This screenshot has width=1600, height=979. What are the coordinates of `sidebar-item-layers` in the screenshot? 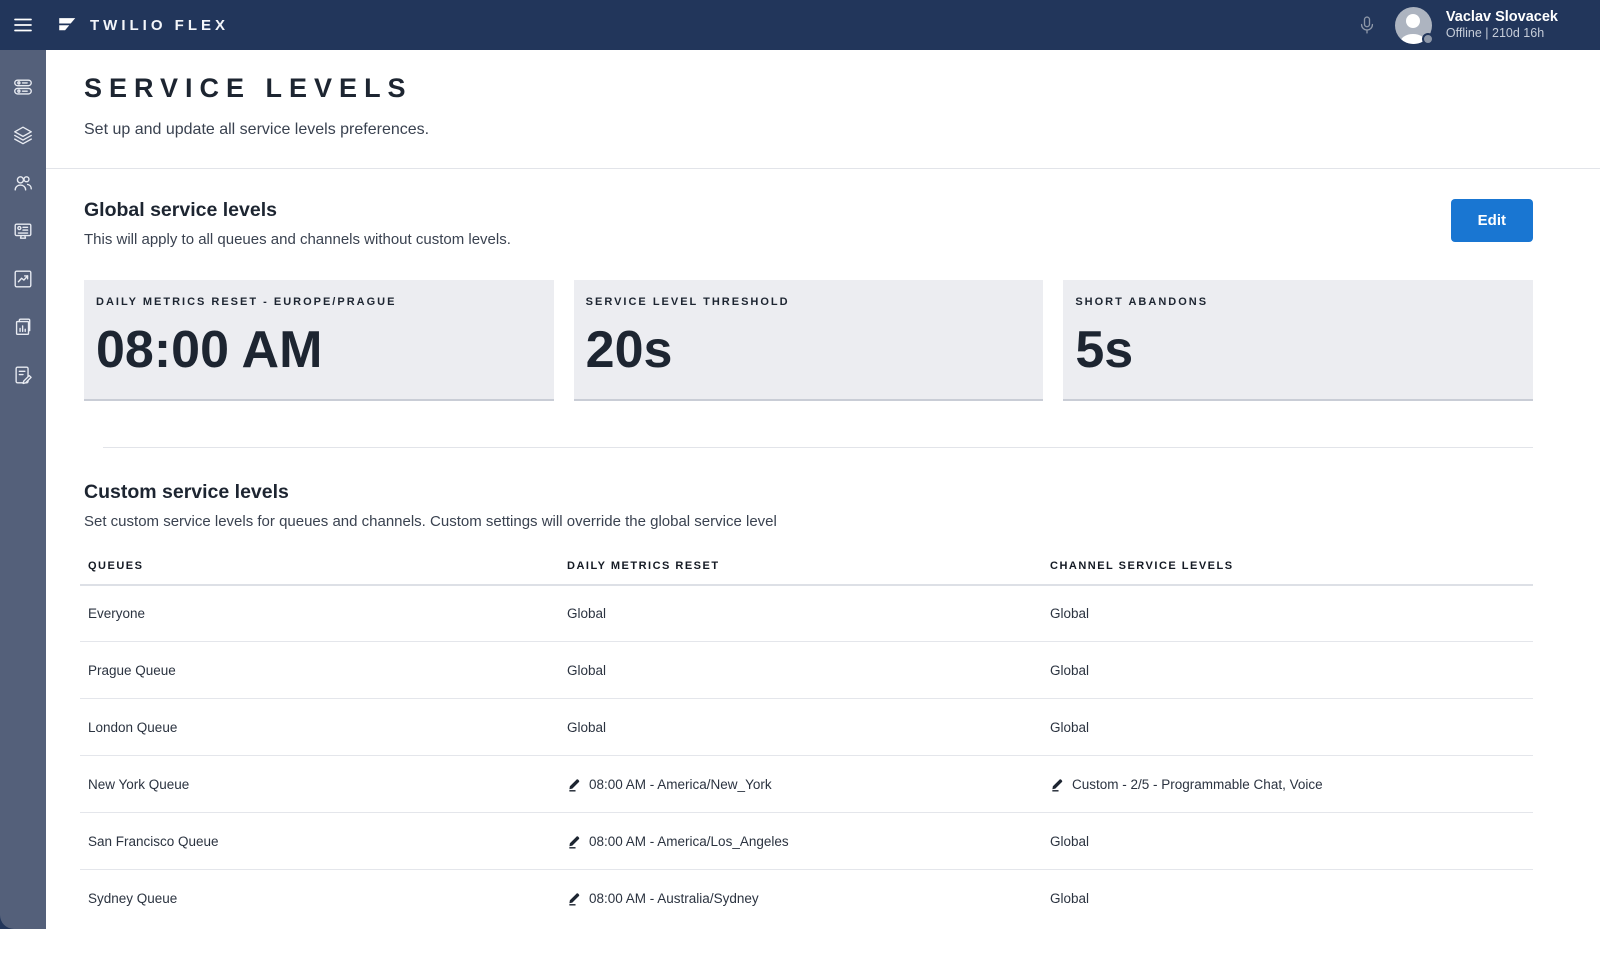 It's located at (23, 135).